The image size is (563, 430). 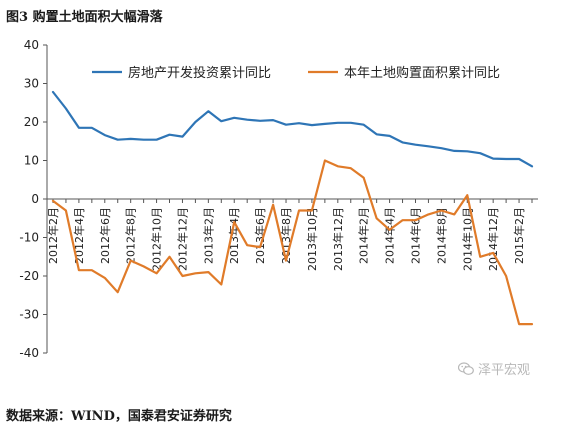 What do you see at coordinates (131, 235) in the screenshot?
I see `x-tick-label: 2012年8月` at bounding box center [131, 235].